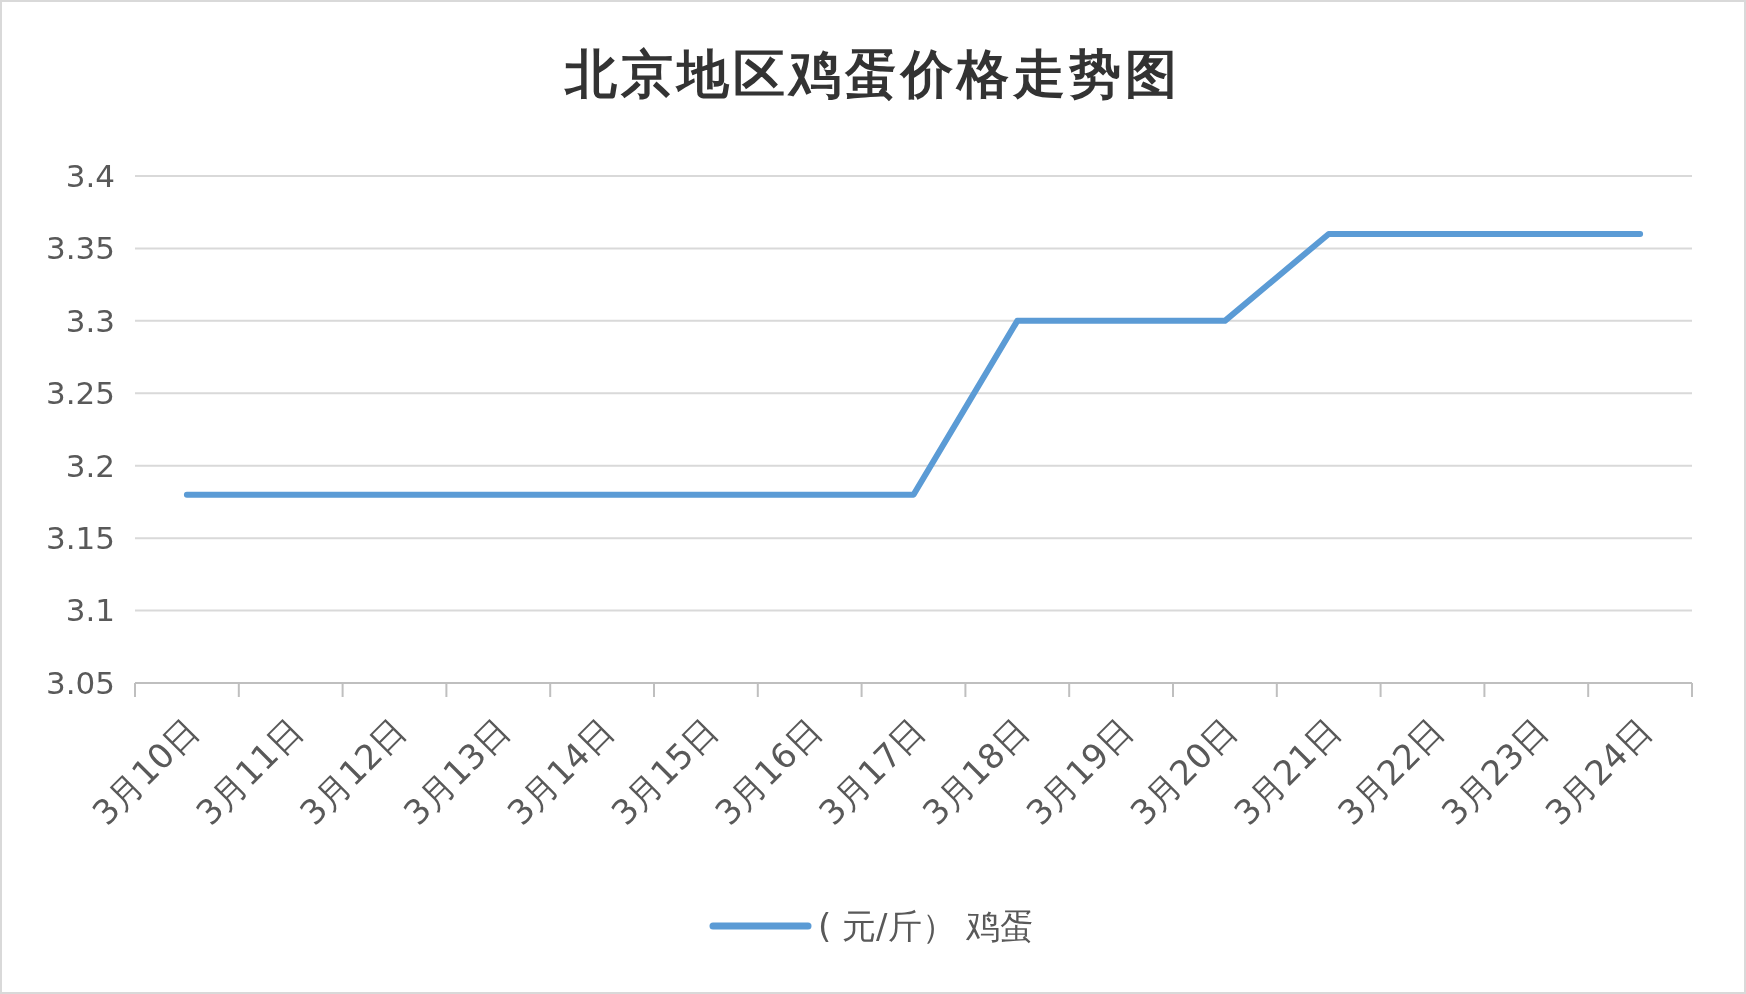 The image size is (1746, 994). Describe the element at coordinates (80, 537) in the screenshot. I see `y-tick-label: 3.15` at that location.